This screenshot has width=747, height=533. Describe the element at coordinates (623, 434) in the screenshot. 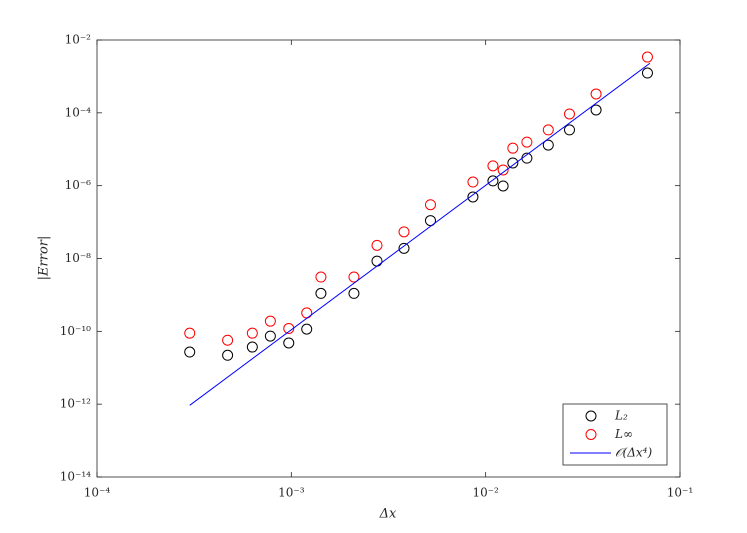

I see `legend-label: L∞` at that location.